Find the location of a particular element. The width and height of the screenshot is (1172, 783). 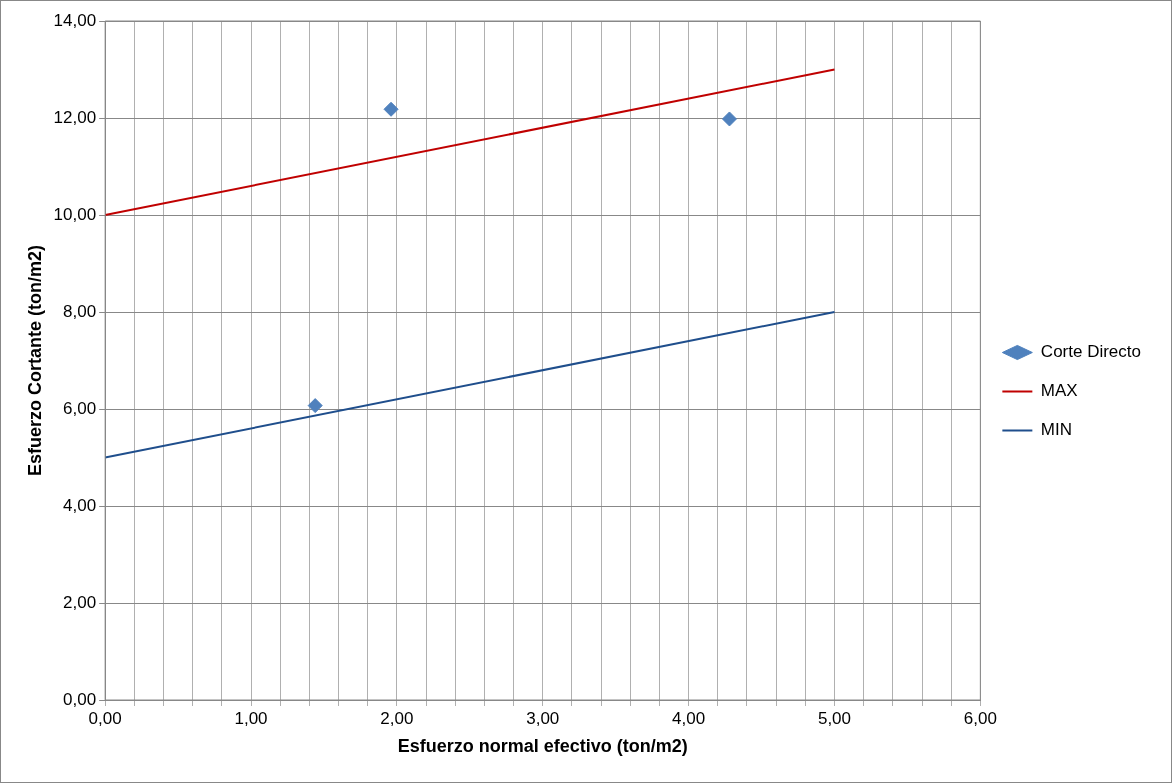

x-tick-label: 5,00 is located at coordinates (834, 718).